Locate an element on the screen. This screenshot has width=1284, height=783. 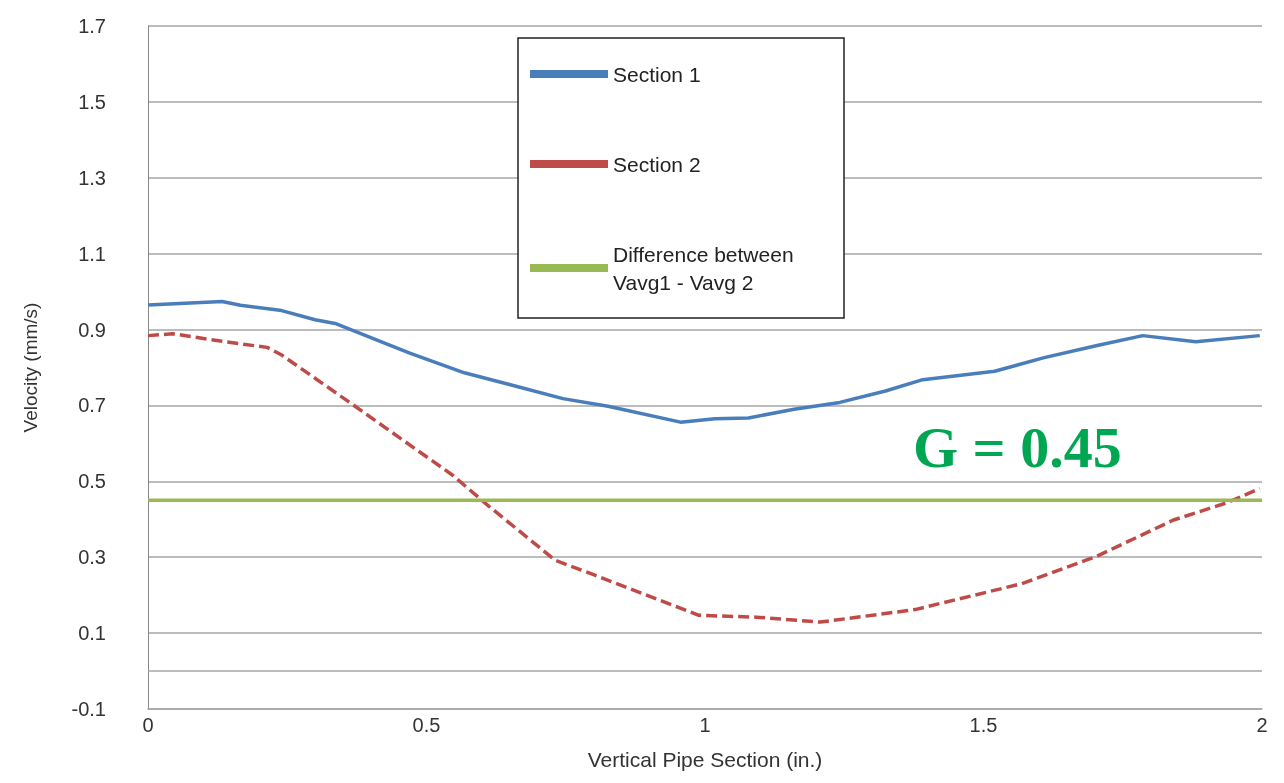
y-tick-label: -0.1 is located at coordinates (88, 709).